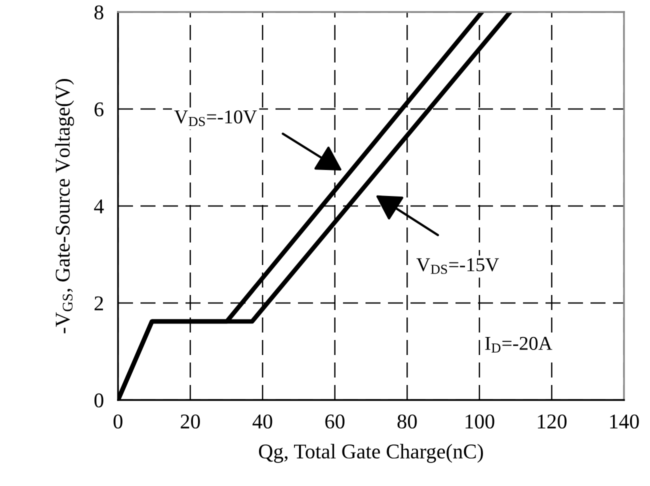 The height and width of the screenshot is (486, 650). What do you see at coordinates (190, 421) in the screenshot?
I see `x-tick-label: 20` at bounding box center [190, 421].